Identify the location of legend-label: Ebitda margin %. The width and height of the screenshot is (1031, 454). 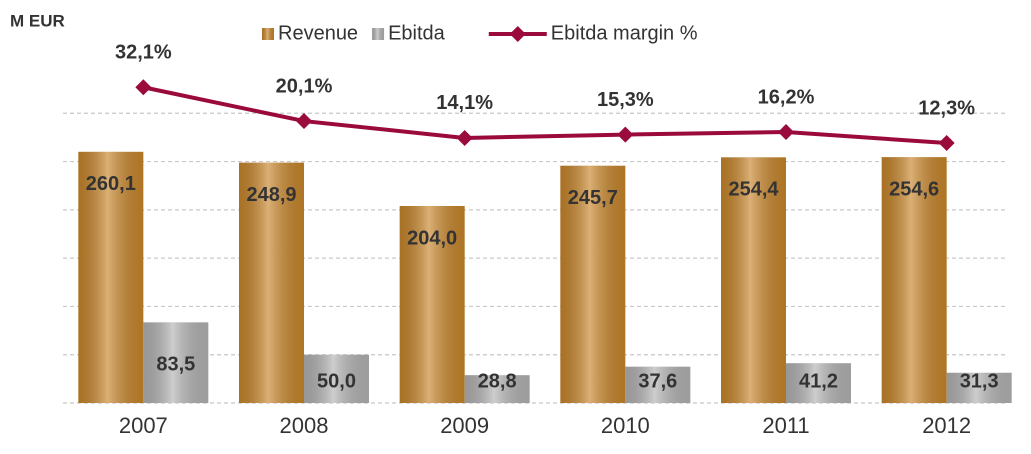
(624, 33).